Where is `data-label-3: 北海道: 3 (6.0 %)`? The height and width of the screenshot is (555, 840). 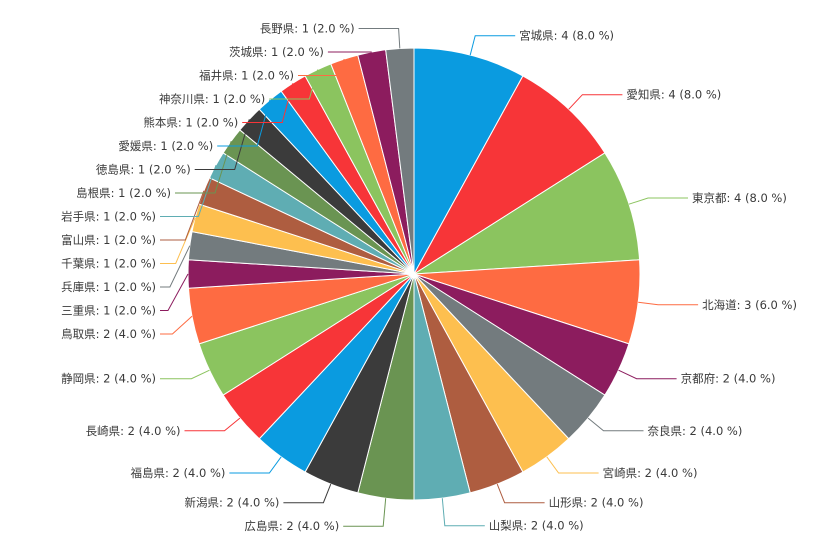 data-label-3: 北海道: 3 (6.0 %) is located at coordinates (749, 305).